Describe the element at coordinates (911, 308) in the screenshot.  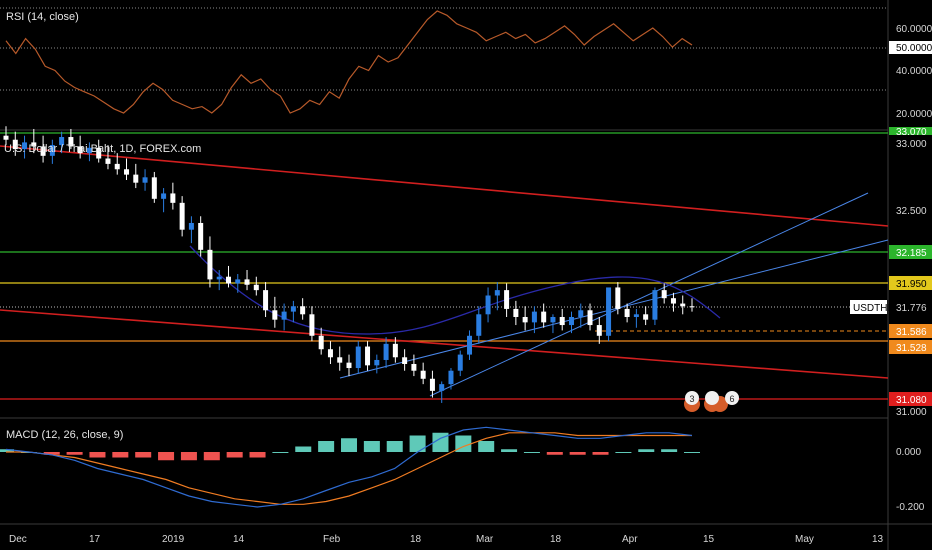
I see `last-price-label: 31.776` at that location.